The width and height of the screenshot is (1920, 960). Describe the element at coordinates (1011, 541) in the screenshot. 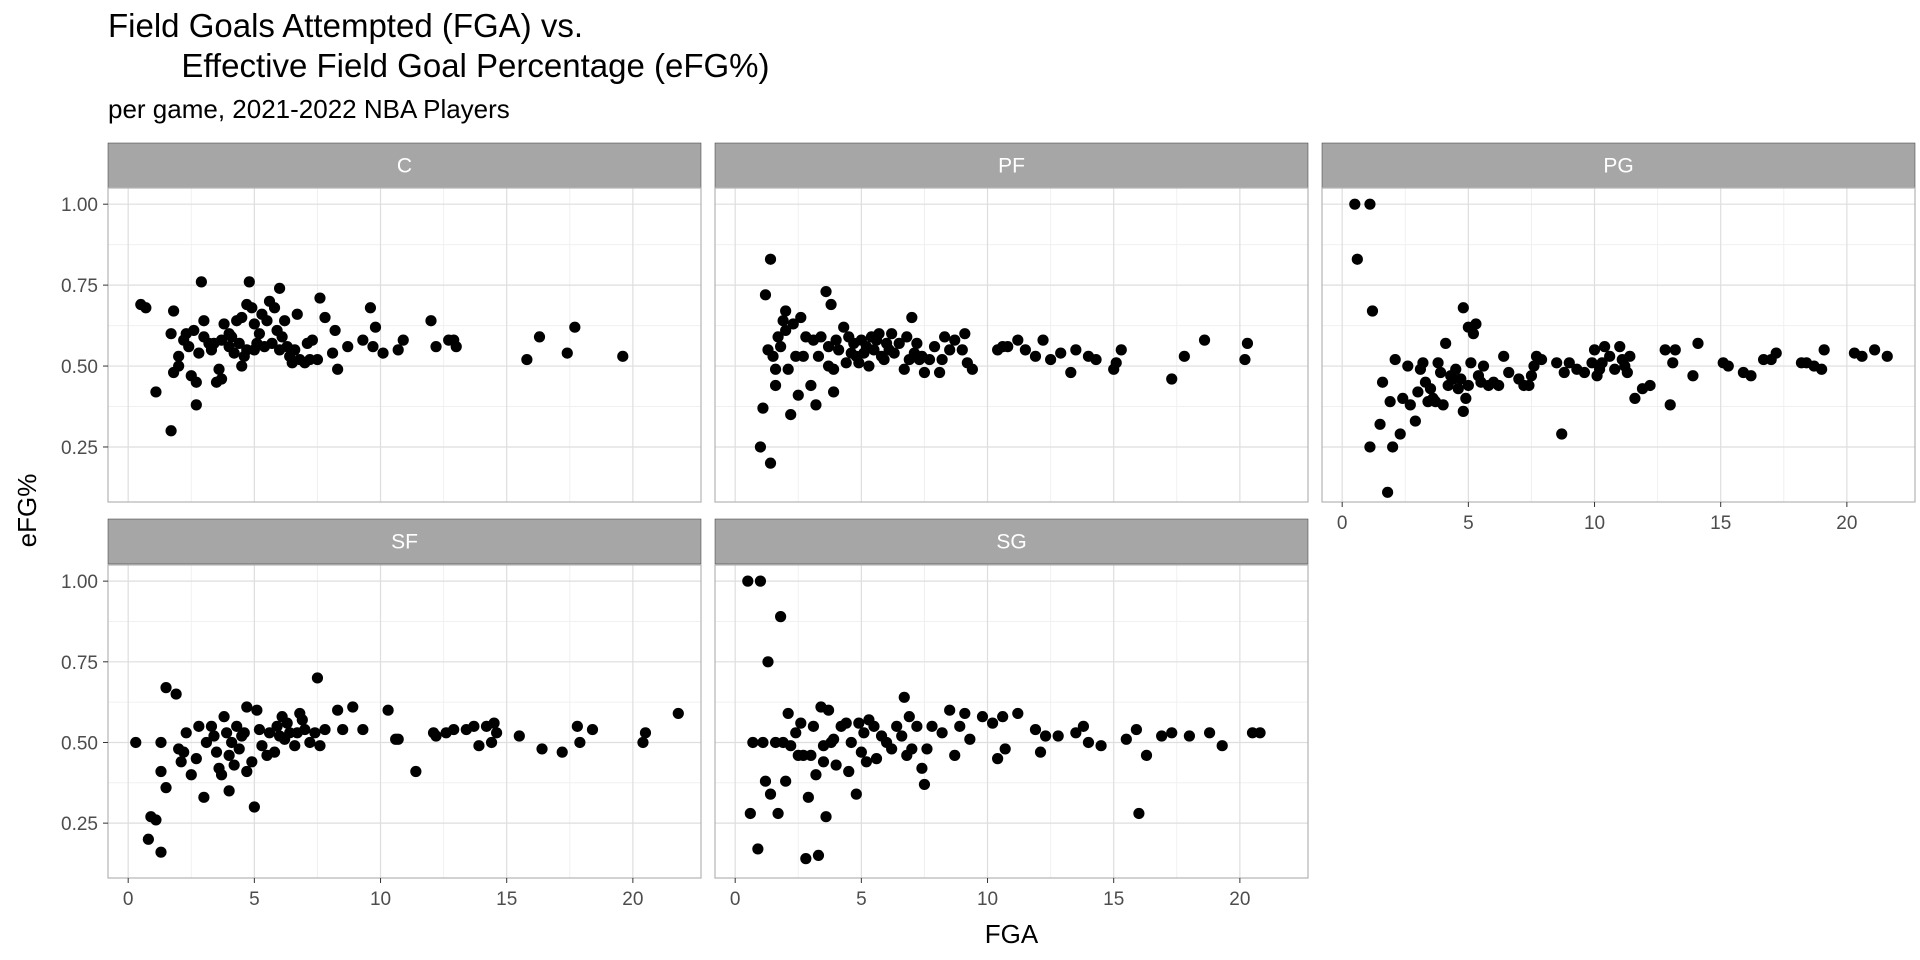

I see `facet-strip-sg` at that location.